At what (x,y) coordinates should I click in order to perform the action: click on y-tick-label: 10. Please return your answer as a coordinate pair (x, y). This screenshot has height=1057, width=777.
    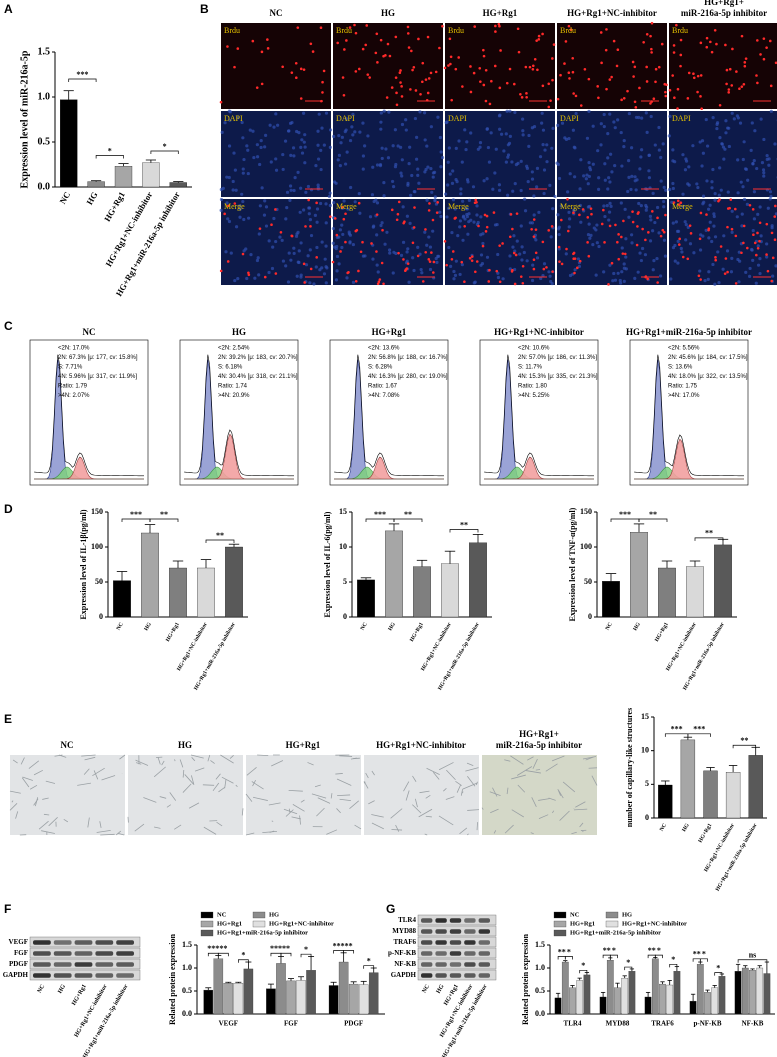
    Looking at the image, I should click on (343, 546).